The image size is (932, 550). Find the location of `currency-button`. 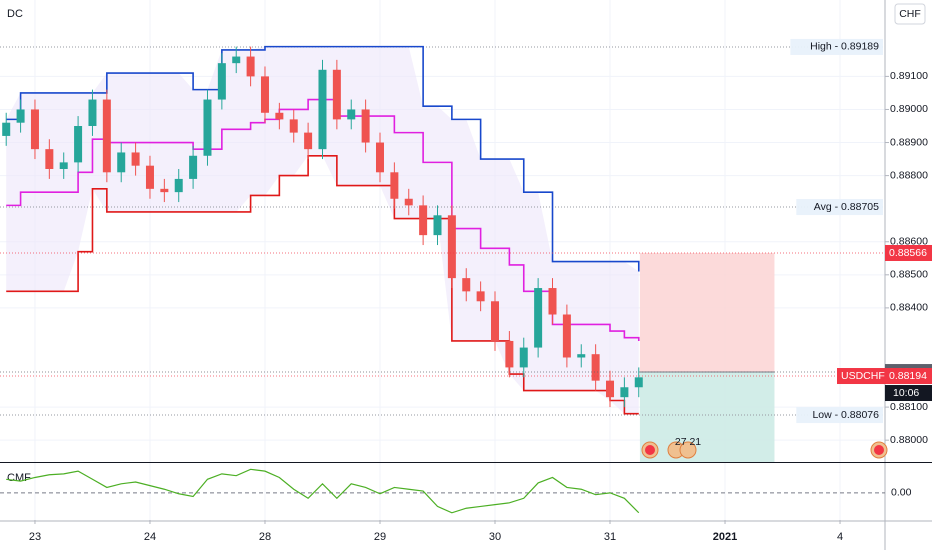

currency-button is located at coordinates (910, 14).